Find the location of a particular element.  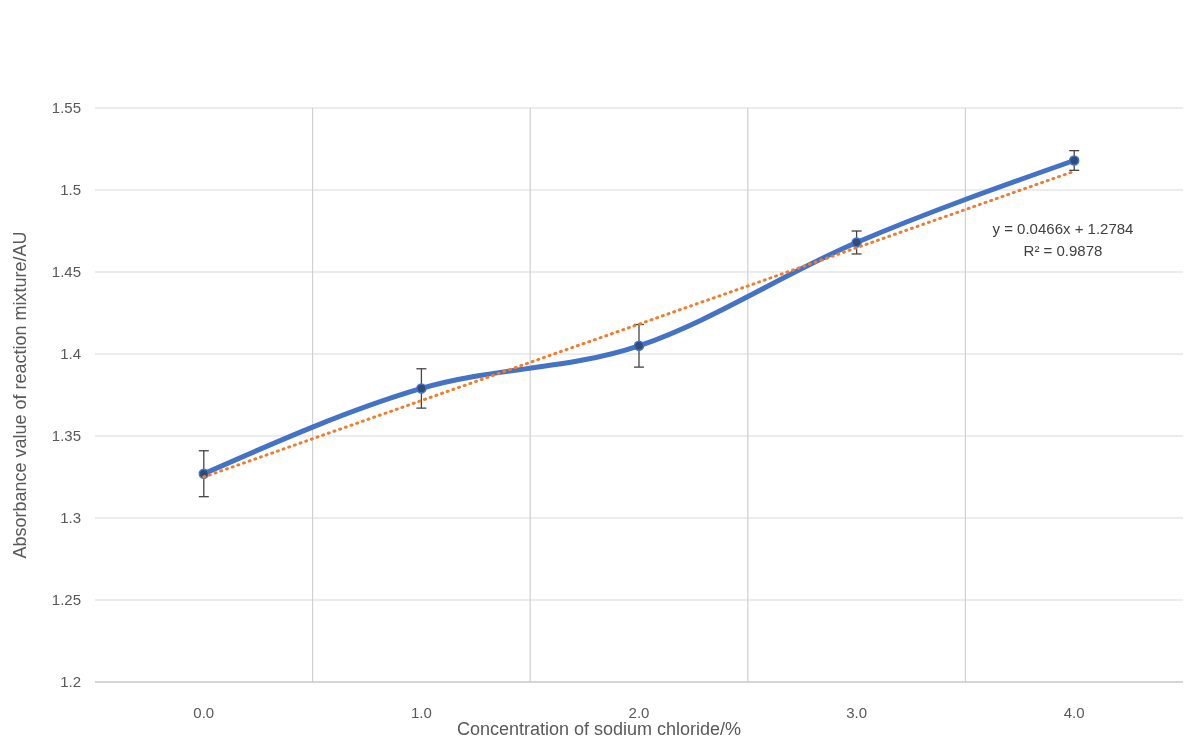

x-tick-label: 1.0 is located at coordinates (421, 712).